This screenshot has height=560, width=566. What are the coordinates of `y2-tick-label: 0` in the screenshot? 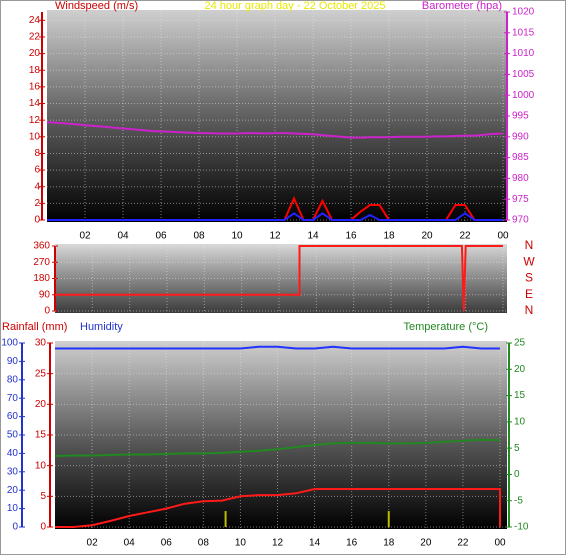 It's located at (517, 474).